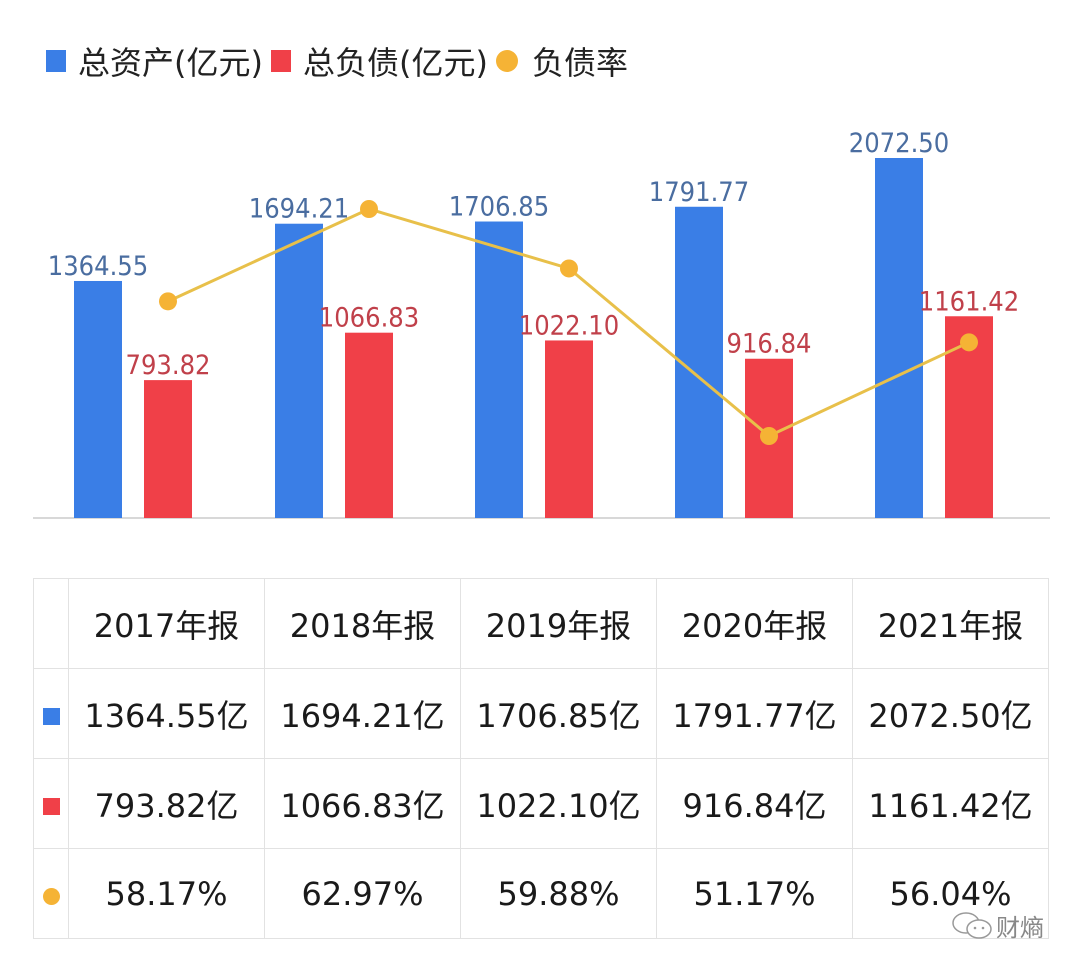 The height and width of the screenshot is (974, 1080). Describe the element at coordinates (754, 713) in the screenshot. I see `table-cell: 1791.77亿` at that location.